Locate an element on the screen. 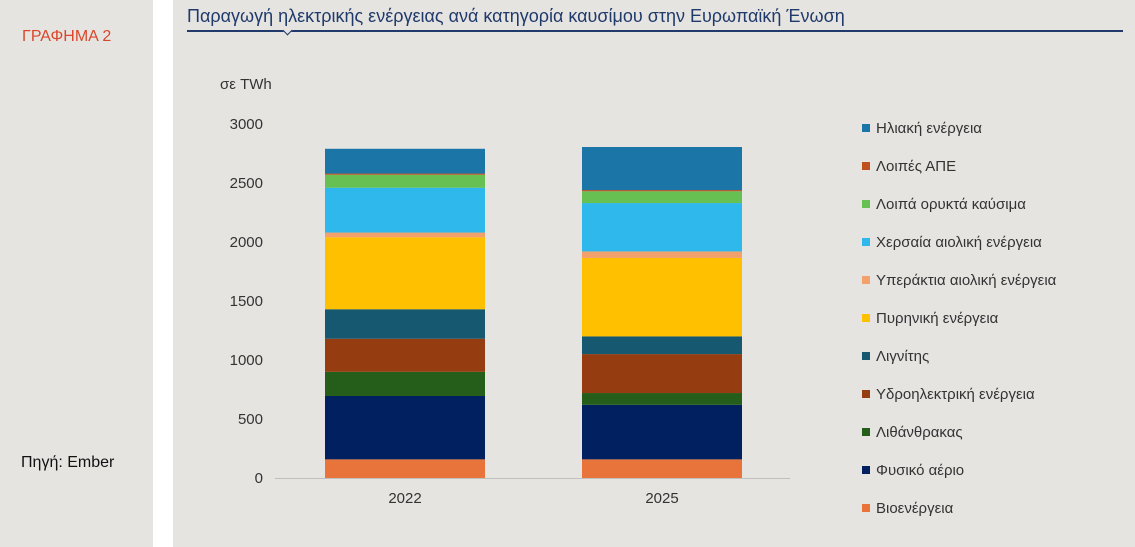 The width and height of the screenshot is (1135, 547). y-axis: σε TWh 0 500 1000 1500 2000 2500 3000 is located at coordinates (246, 281).